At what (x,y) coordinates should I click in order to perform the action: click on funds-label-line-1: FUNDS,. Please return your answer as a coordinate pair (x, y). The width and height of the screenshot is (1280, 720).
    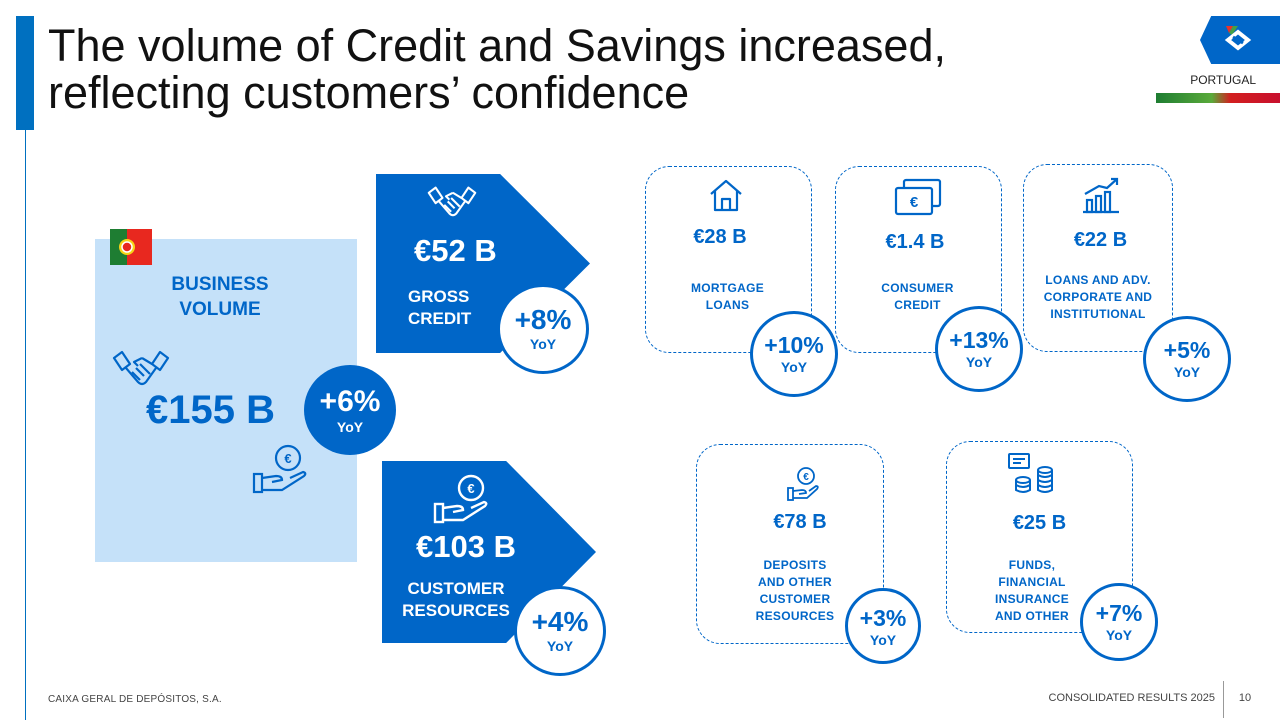
    Looking at the image, I should click on (1032, 565).